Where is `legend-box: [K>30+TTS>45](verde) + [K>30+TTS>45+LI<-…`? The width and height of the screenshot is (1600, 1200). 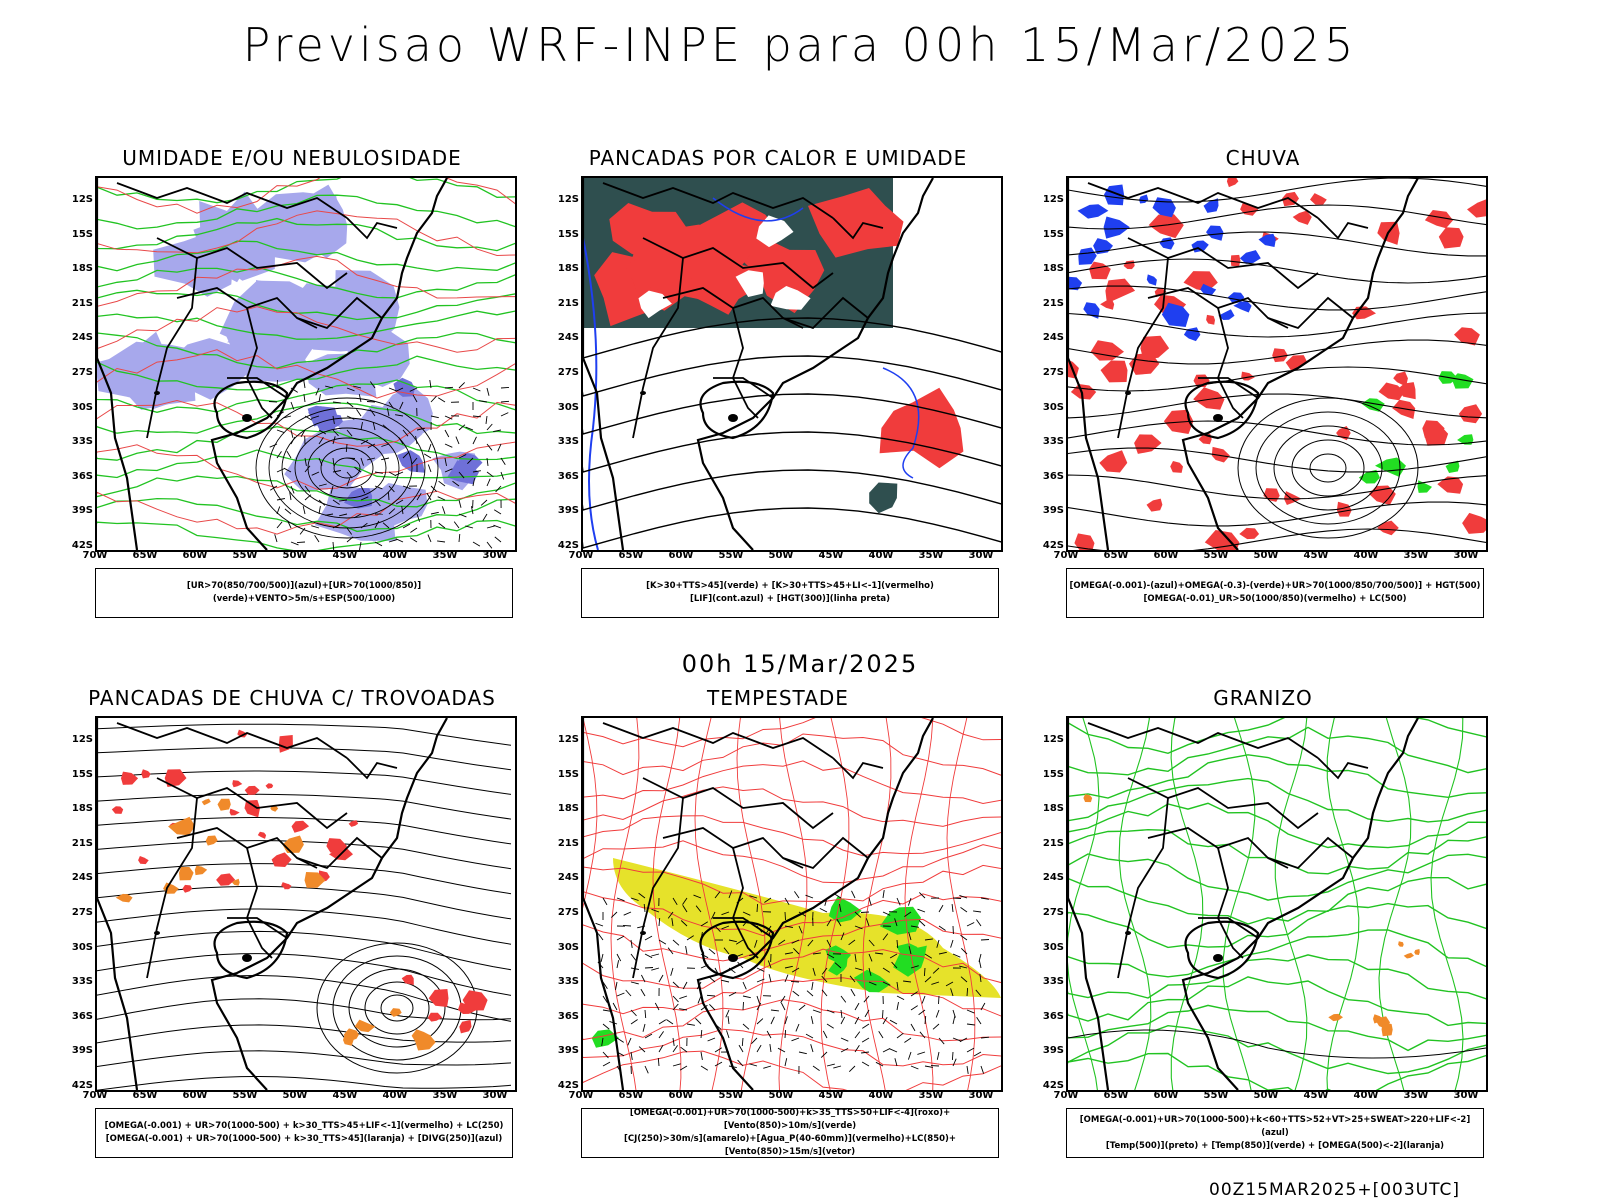 legend-box: [K>30+TTS>45](verde) + [K>30+TTS>45+LI<-… is located at coordinates (790, 593).